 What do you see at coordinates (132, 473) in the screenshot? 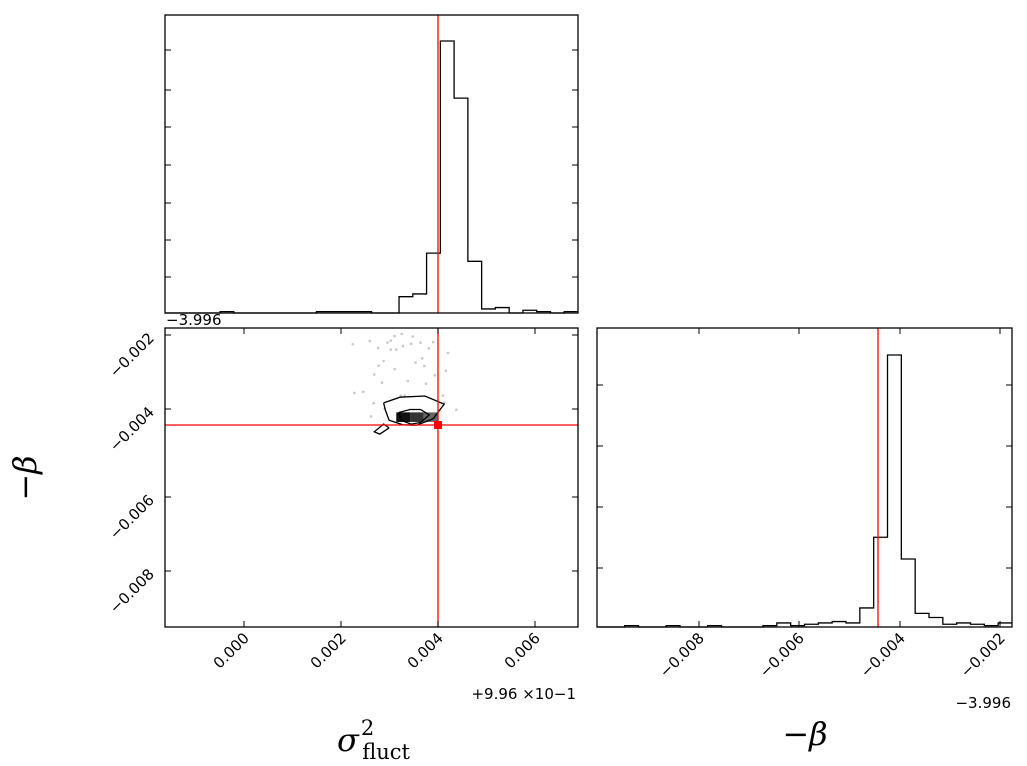
I see `y-tick-labels-beta: −0.002 −0.004 −0.006 −0.008` at bounding box center [132, 473].